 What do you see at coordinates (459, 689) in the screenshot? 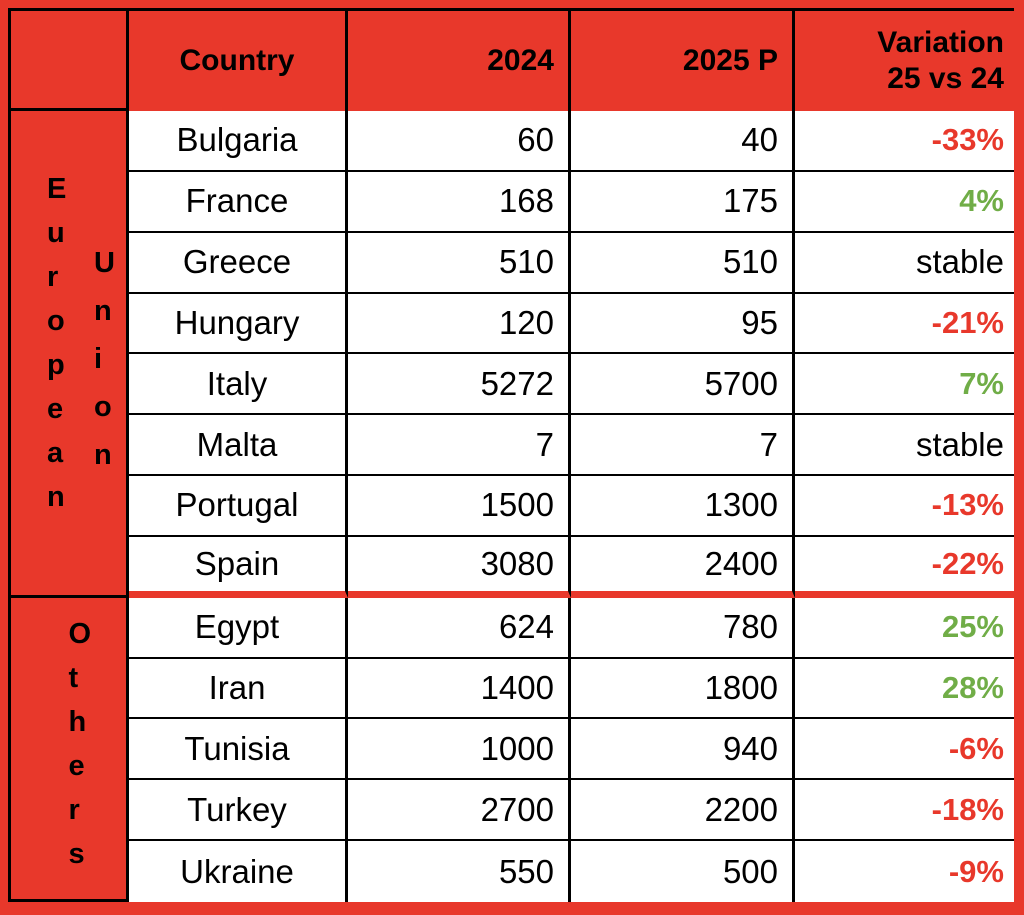
I see `value-2024-cell: 1400` at bounding box center [459, 689].